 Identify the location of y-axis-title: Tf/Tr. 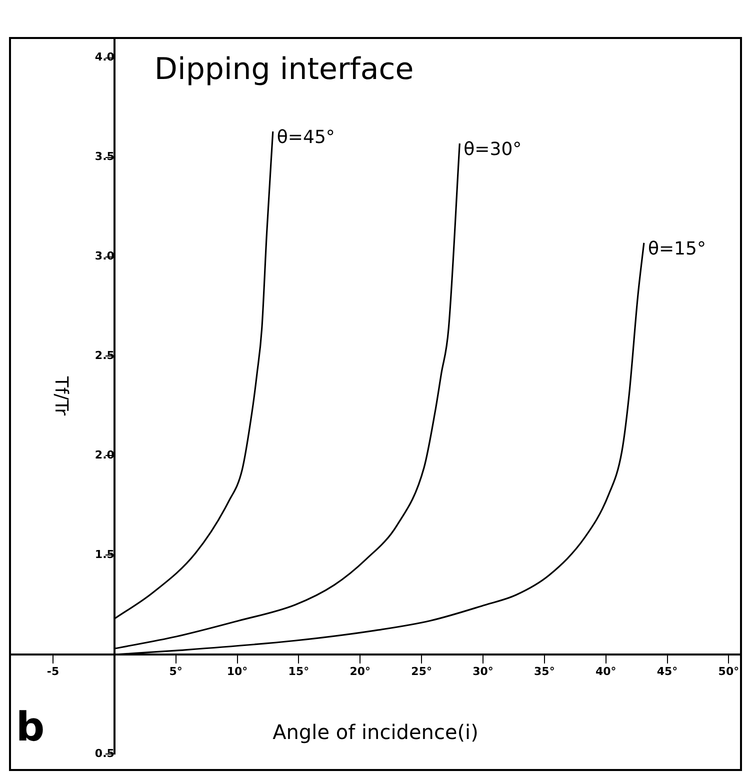
(61, 395).